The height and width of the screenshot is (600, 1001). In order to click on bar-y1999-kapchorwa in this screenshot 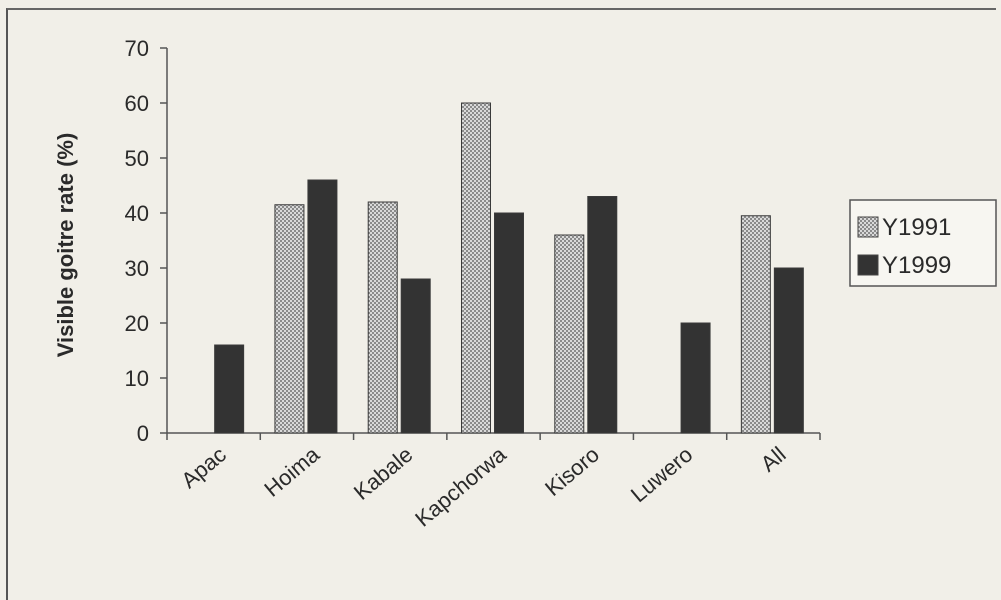, I will do `click(509, 323)`.